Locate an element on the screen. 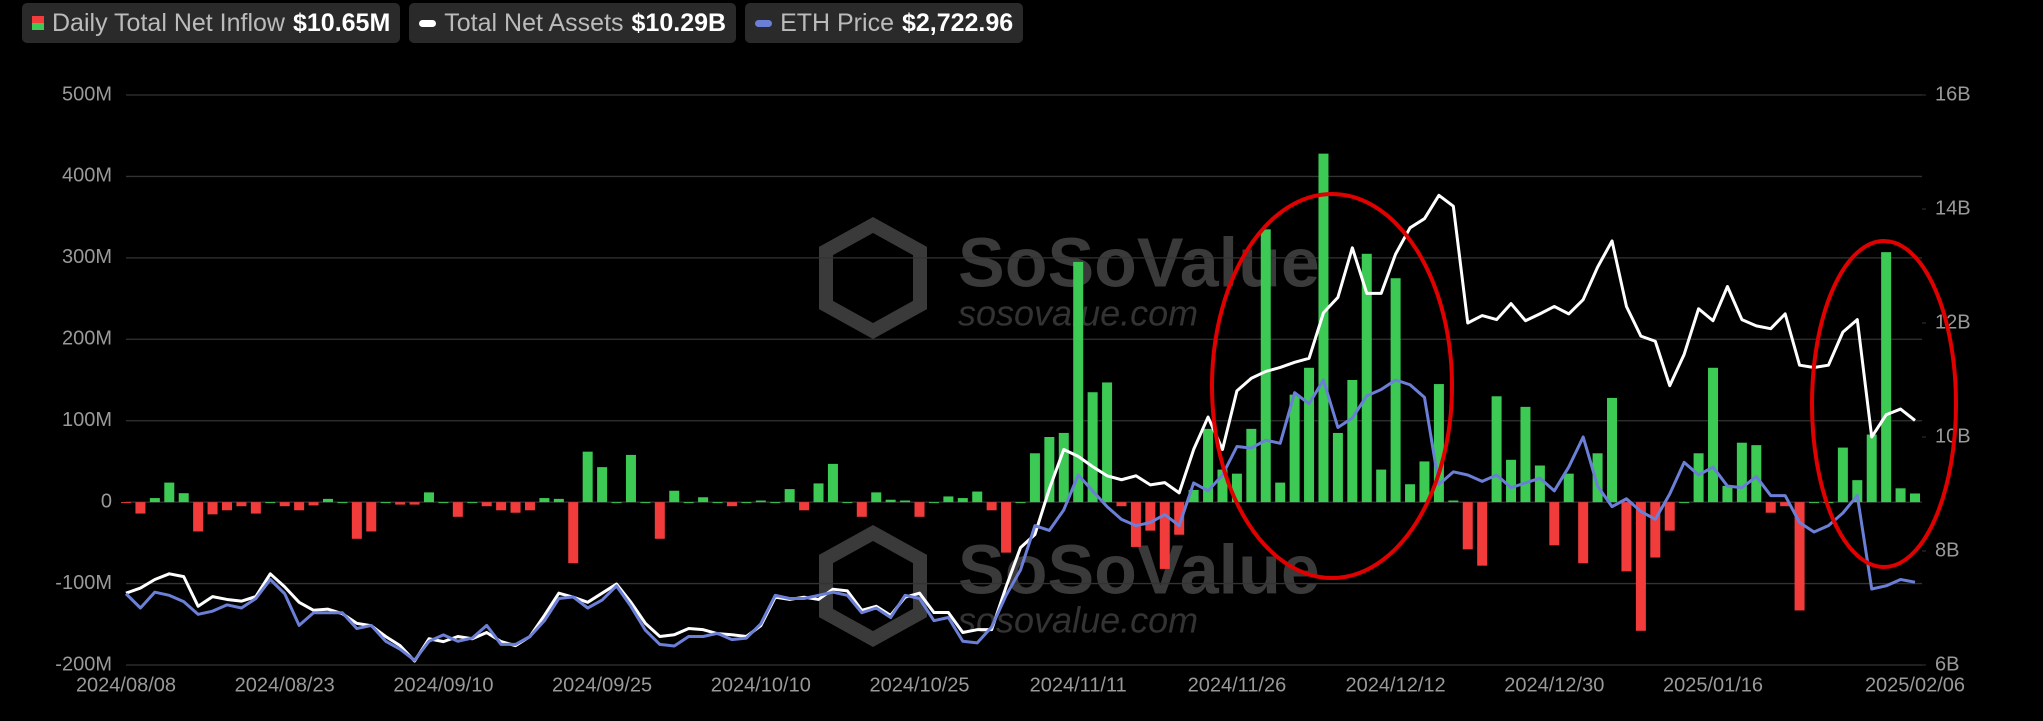  legend-item: Total Net Assets $10.29B is located at coordinates (573, 23).